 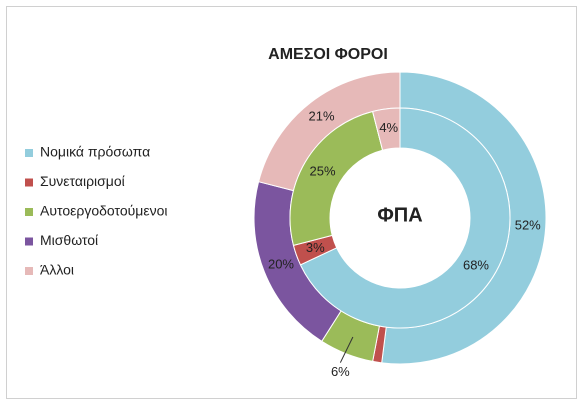 What do you see at coordinates (346, 349) in the screenshot?
I see `leader-line` at bounding box center [346, 349].